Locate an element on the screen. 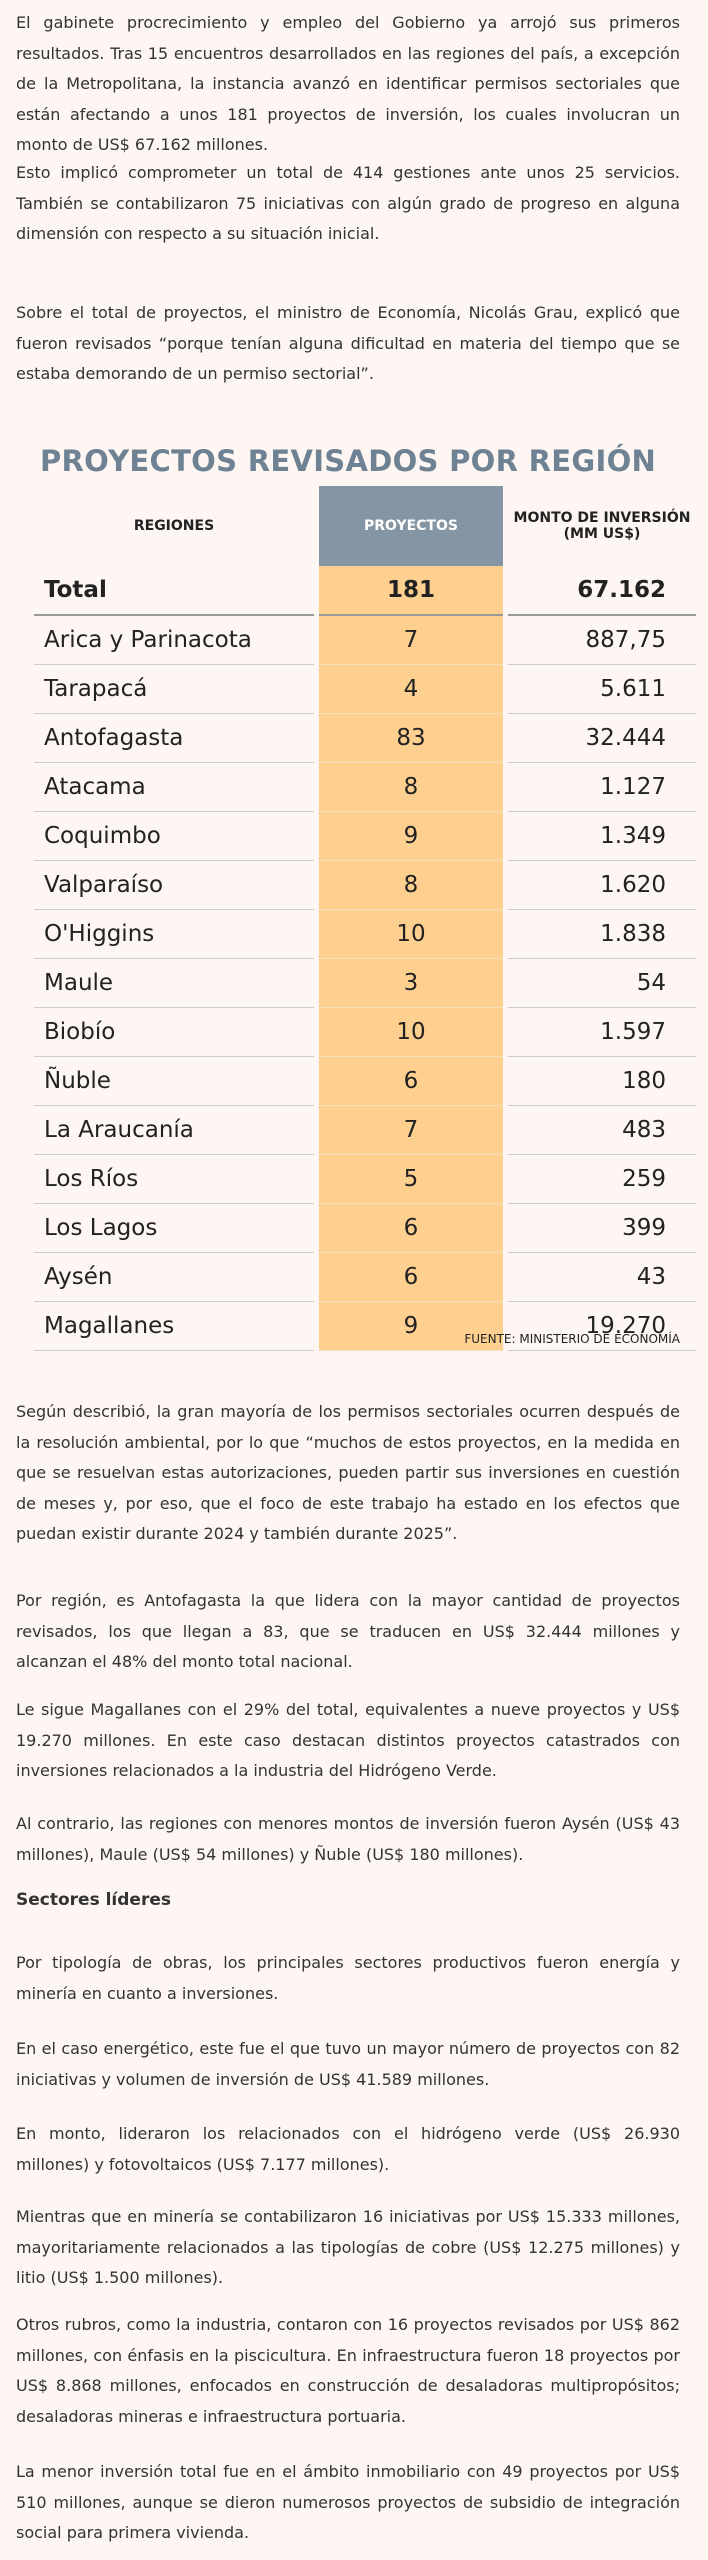  table-cell: Los Ríos is located at coordinates (174, 1179).